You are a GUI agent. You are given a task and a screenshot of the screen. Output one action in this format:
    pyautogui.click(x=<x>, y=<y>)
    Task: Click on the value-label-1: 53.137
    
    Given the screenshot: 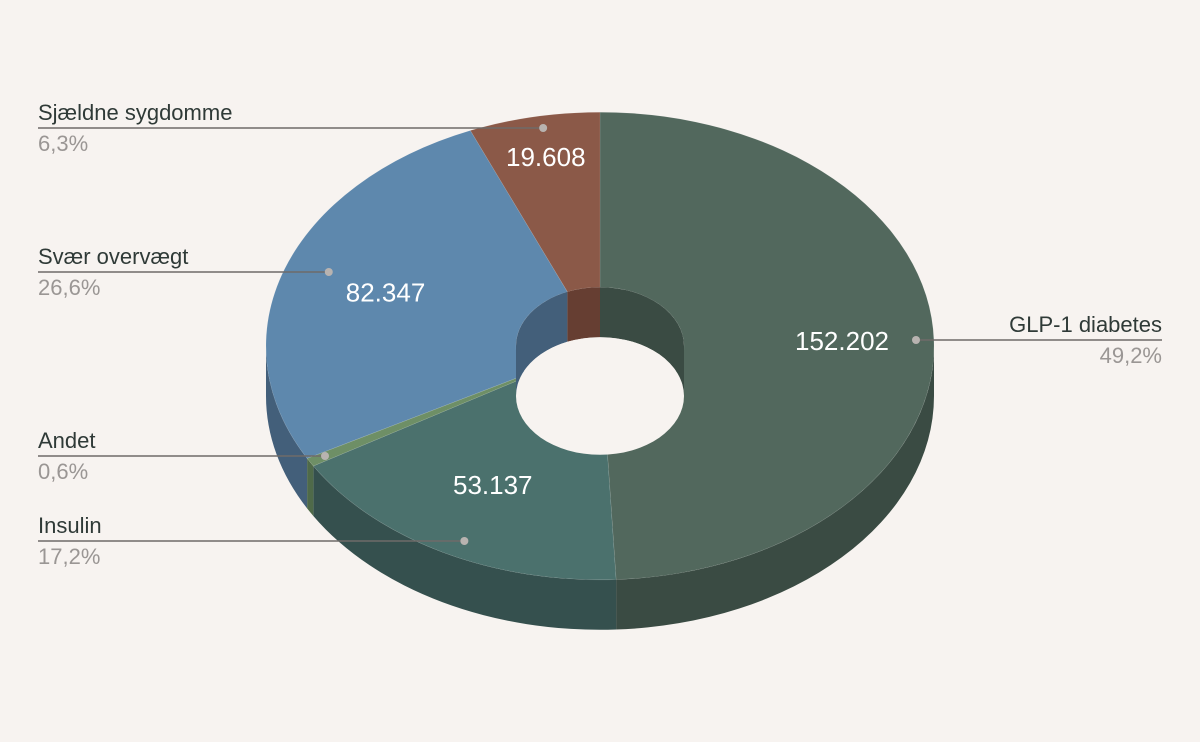 What is the action you would take?
    pyautogui.click(x=493, y=485)
    